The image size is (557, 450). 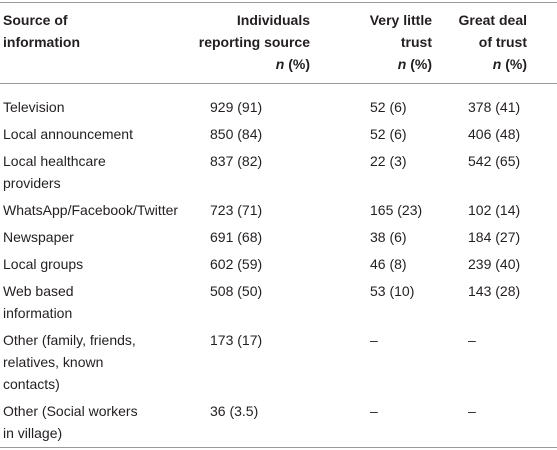 What do you see at coordinates (494, 291) in the screenshot?
I see `cell: 143 (28)` at bounding box center [494, 291].